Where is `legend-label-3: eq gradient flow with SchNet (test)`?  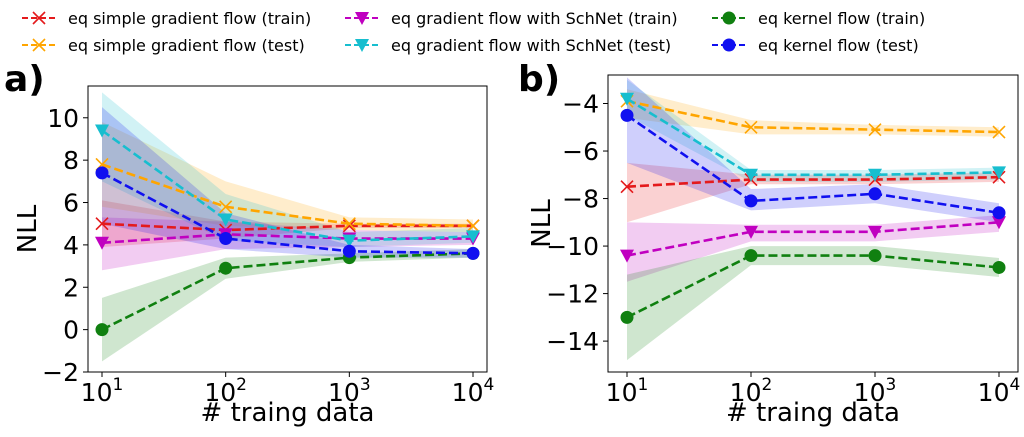 legend-label-3: eq gradient flow with SchNet (test) is located at coordinates (531, 45).